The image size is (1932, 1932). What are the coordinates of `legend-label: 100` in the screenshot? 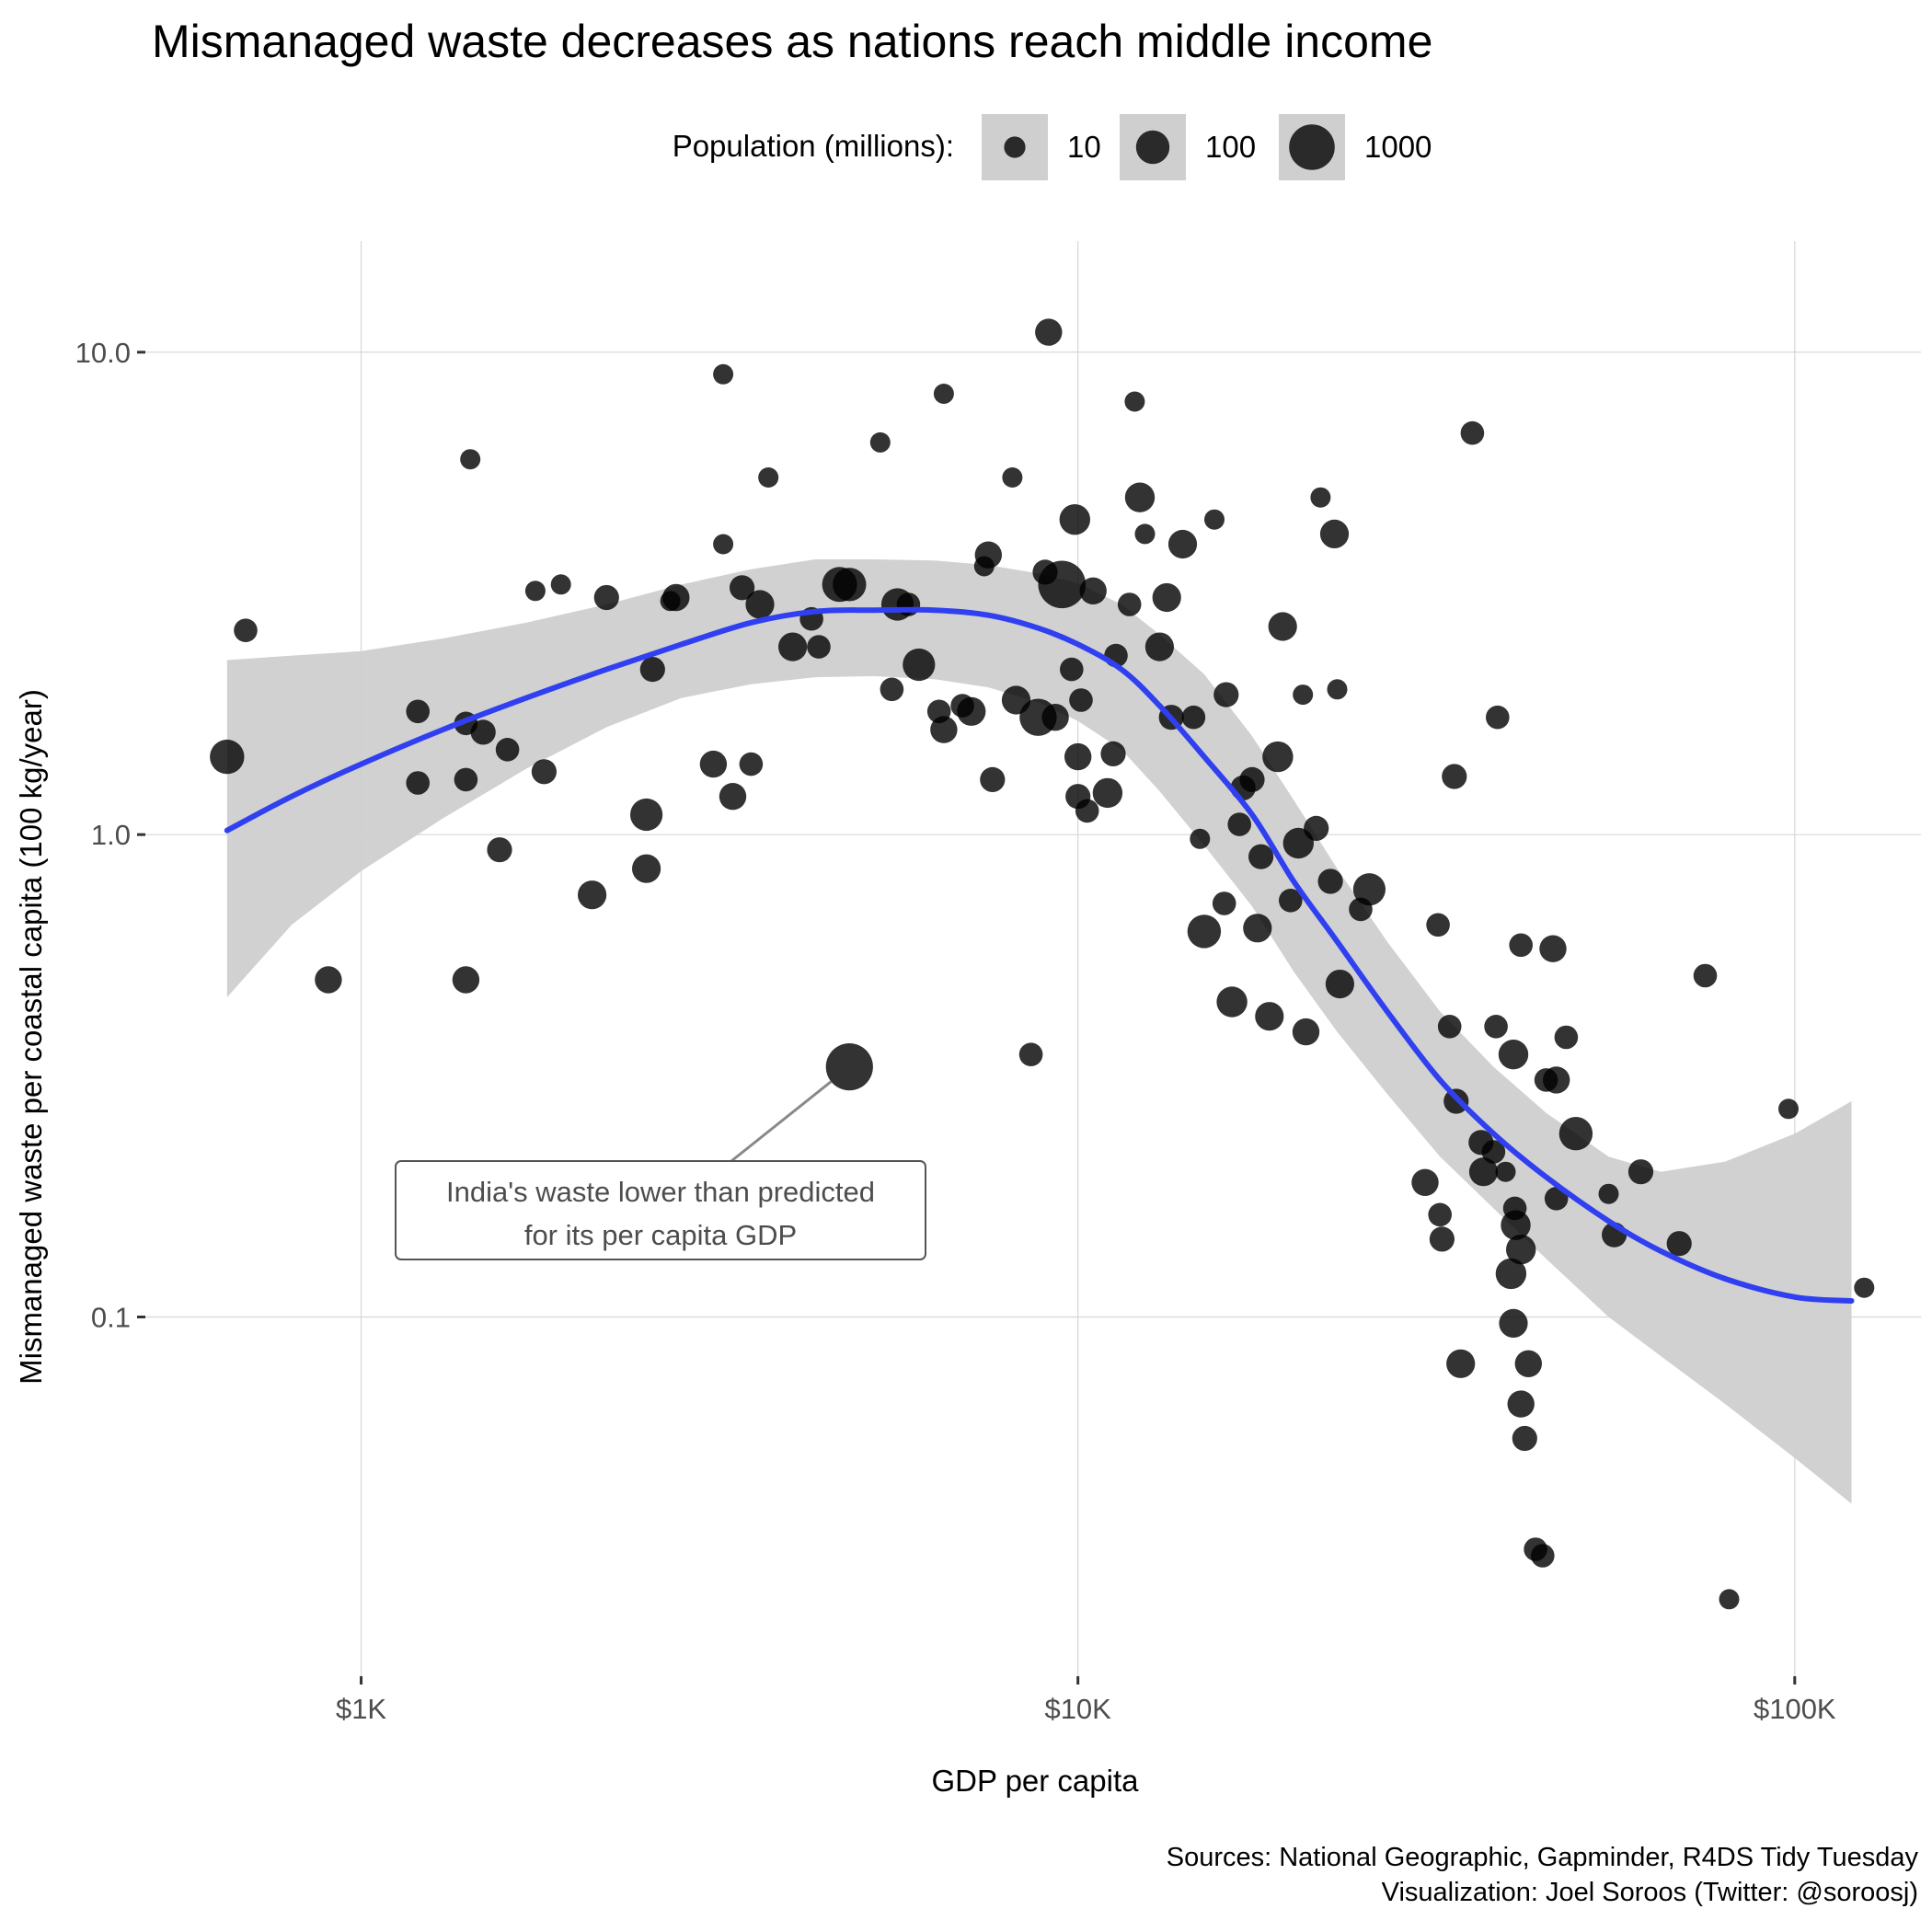 It's located at (1230, 147).